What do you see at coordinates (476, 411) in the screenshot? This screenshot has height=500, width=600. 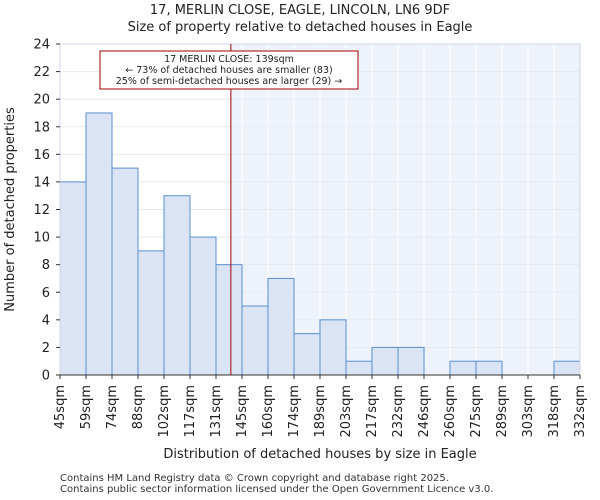 I see `x-tick-label: 275sqm` at bounding box center [476, 411].